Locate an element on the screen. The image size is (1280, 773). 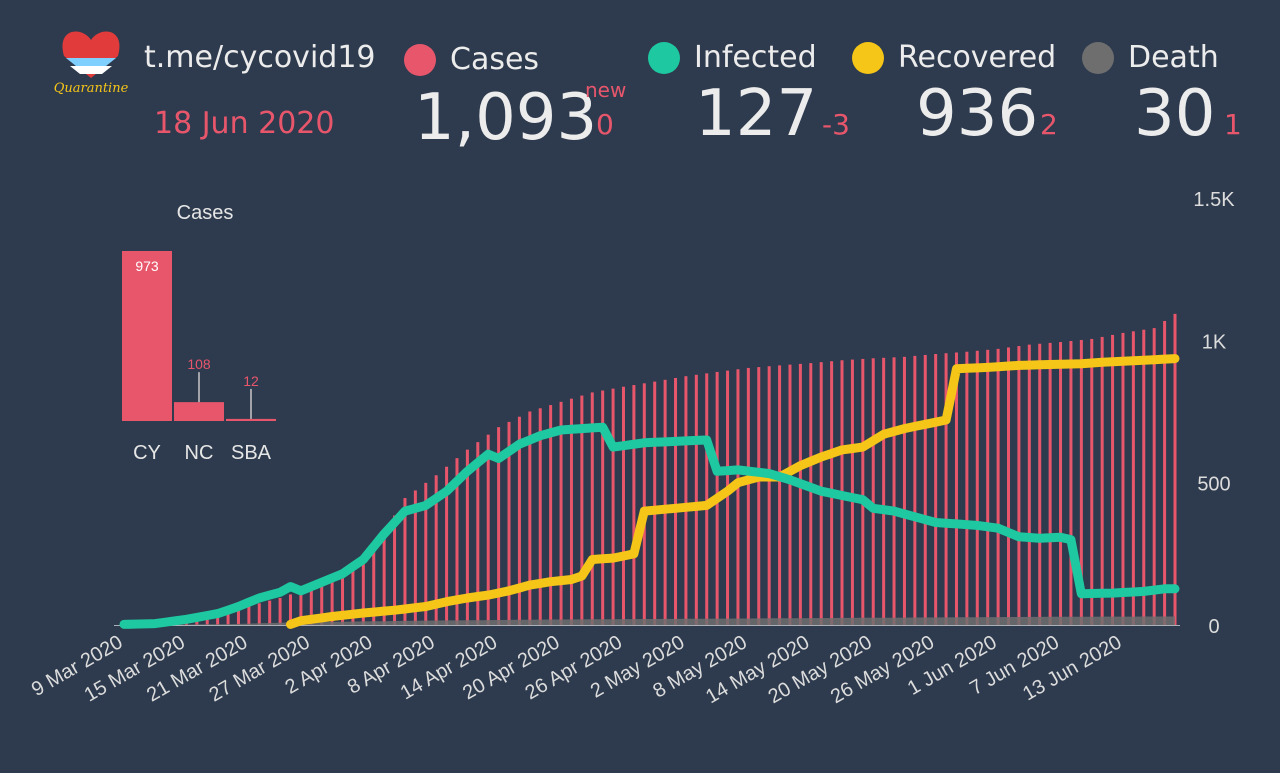
recovered-delta: 2 is located at coordinates (1049, 124).